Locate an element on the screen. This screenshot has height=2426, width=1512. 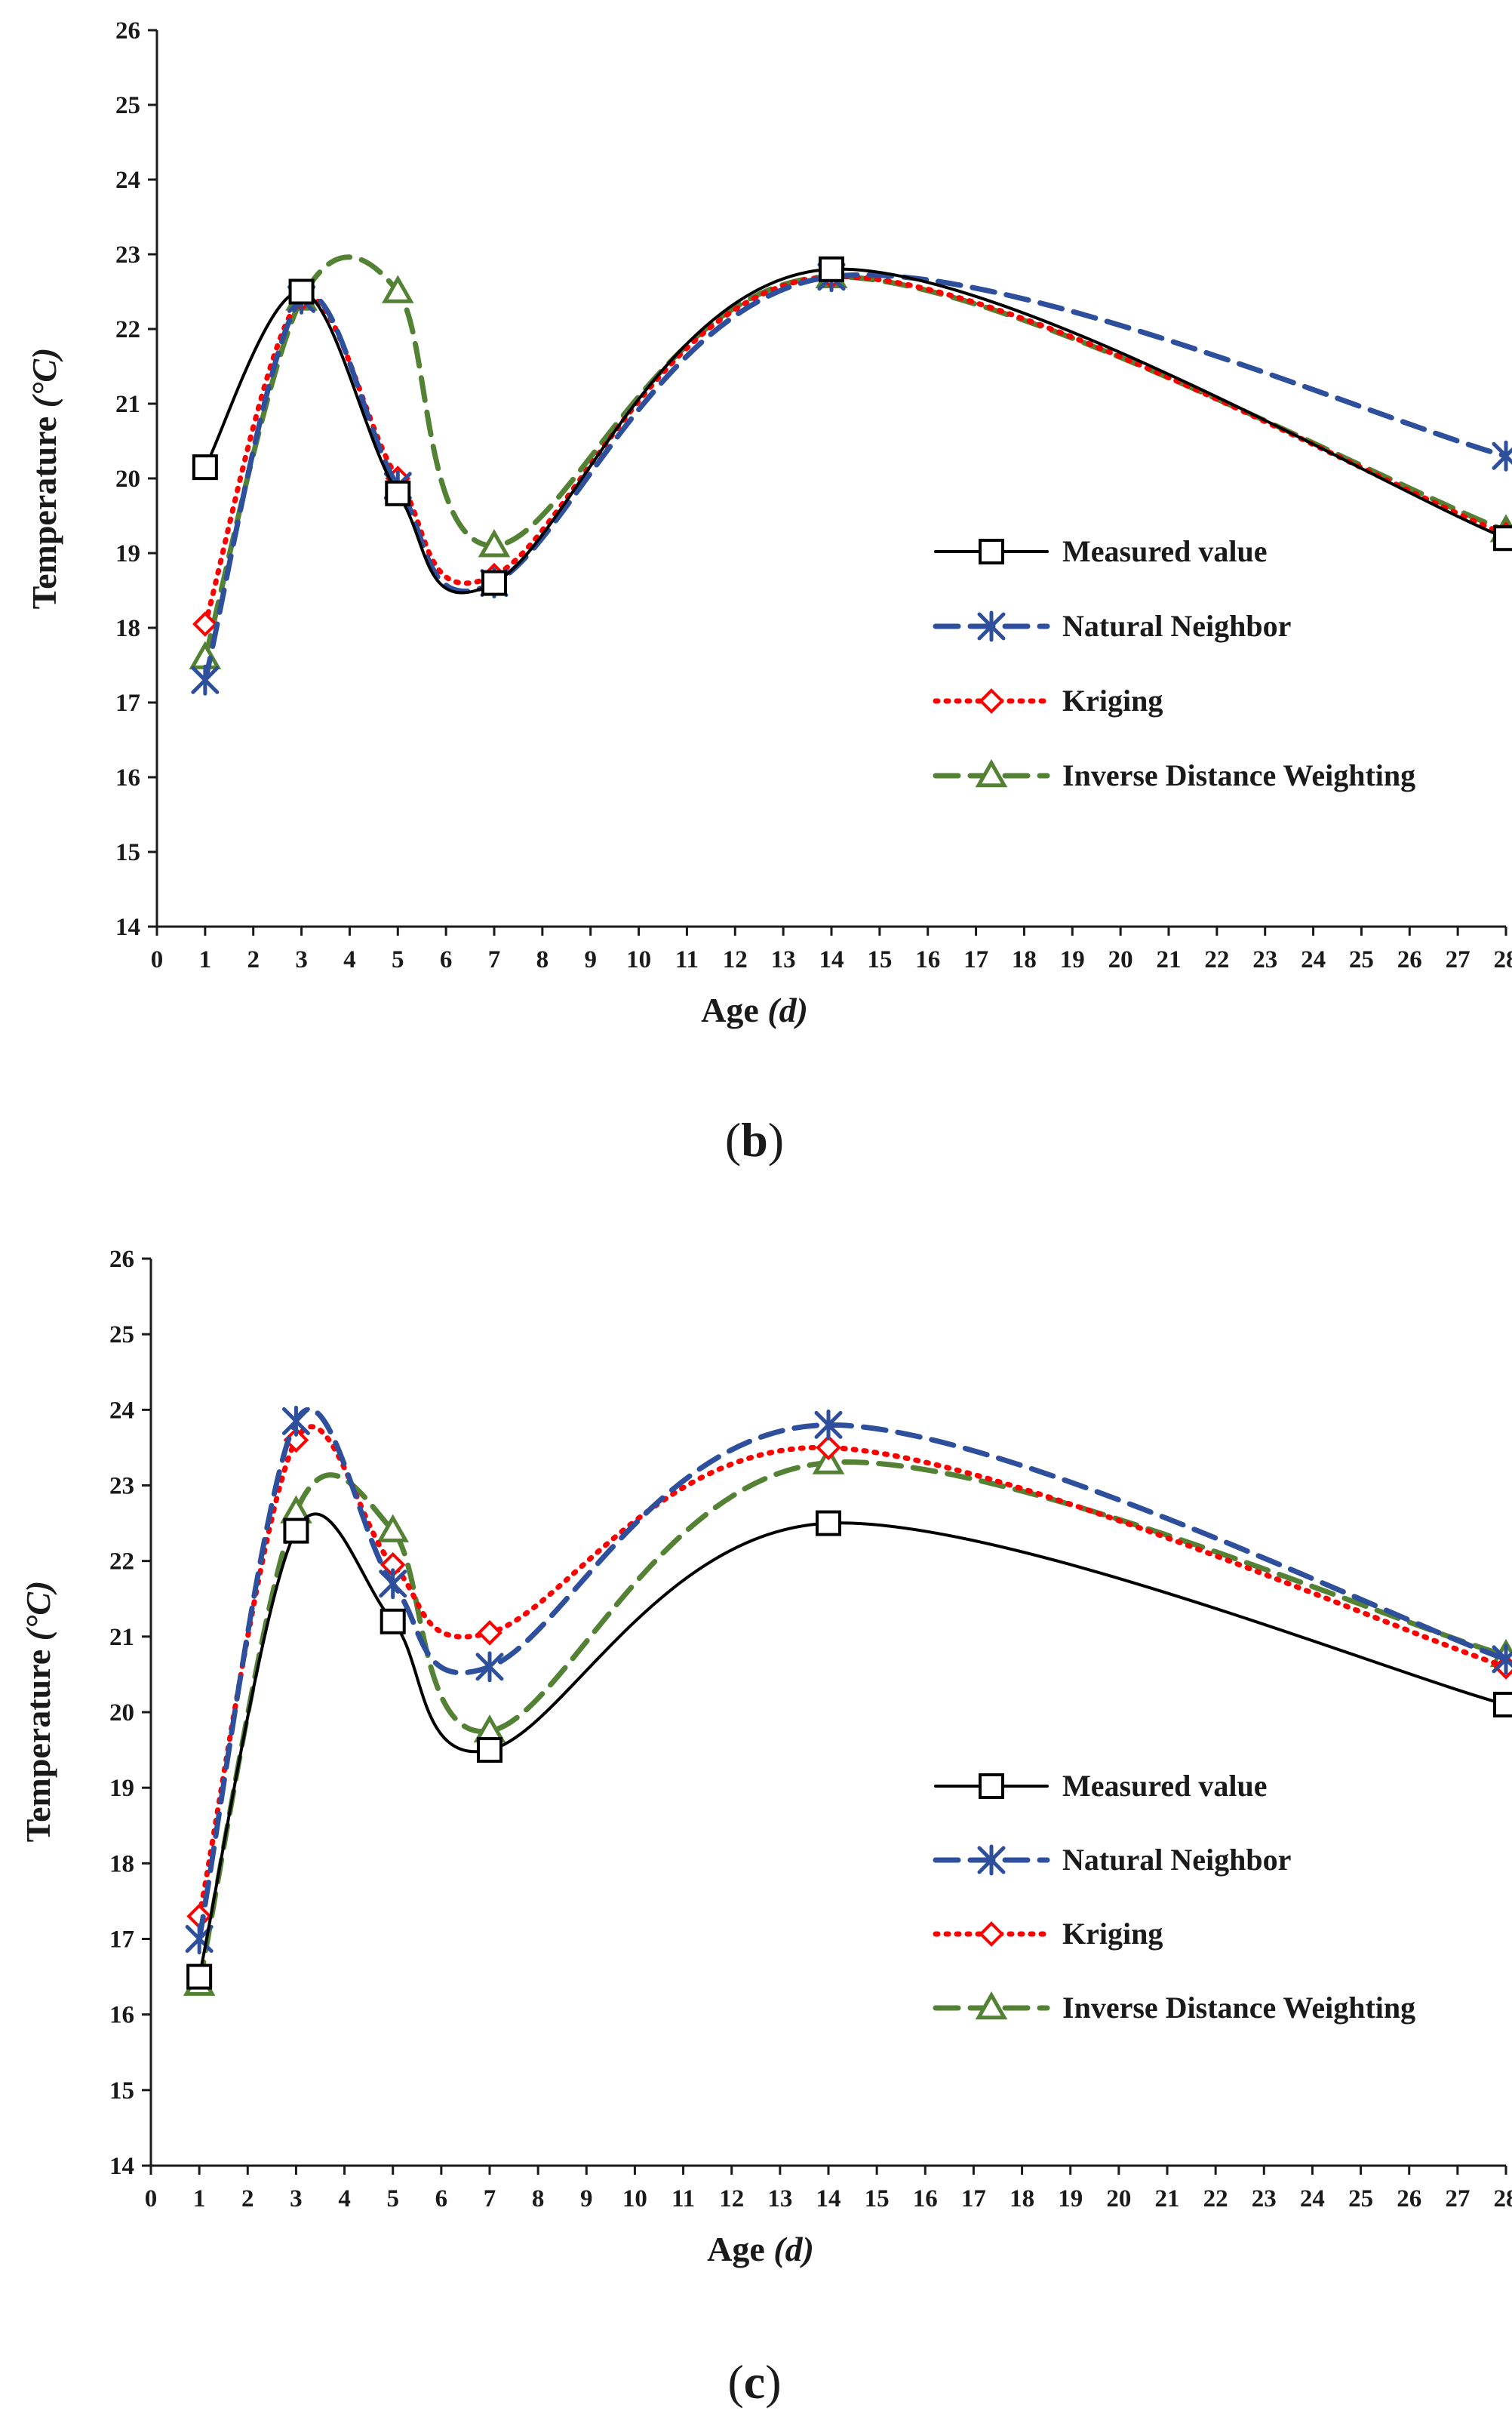
x-axis-label: Age is located at coordinates (740, 2249).